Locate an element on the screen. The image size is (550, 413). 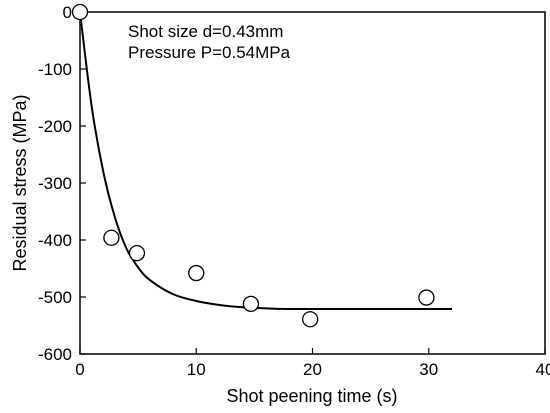
y-axis-title: Residual stress (MPa) is located at coordinates (20, 182).